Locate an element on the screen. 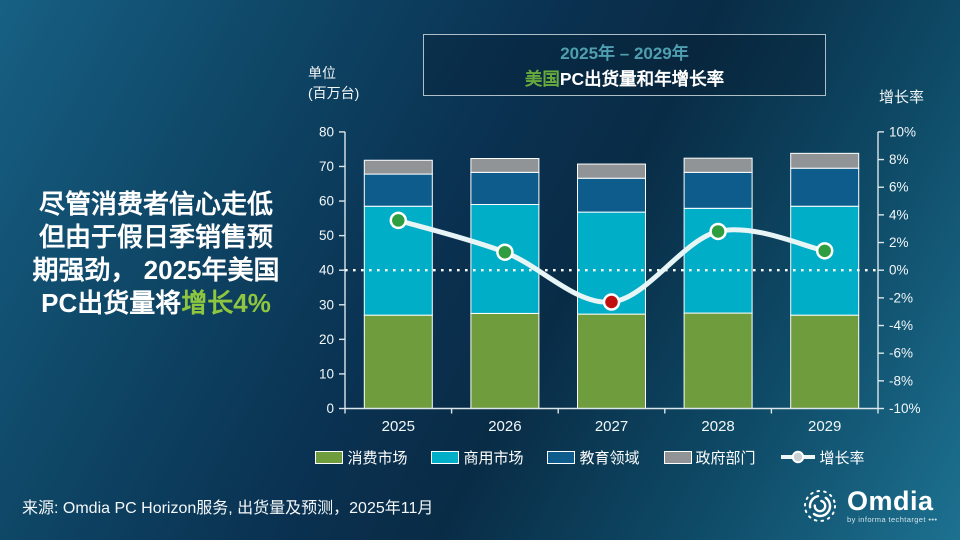  left-axis-unit-line2: (百万台) is located at coordinates (334, 92).